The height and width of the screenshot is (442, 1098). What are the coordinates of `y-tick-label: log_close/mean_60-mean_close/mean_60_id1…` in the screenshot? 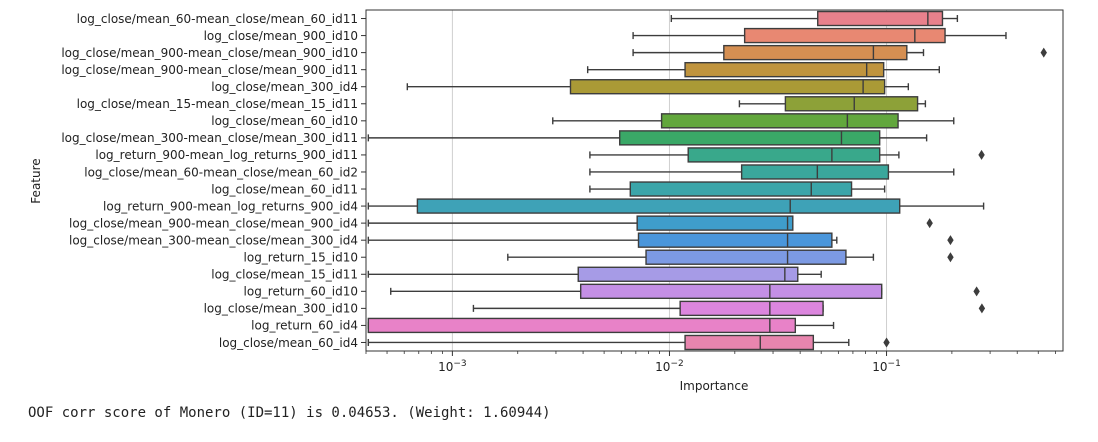 It's located at (217, 19).